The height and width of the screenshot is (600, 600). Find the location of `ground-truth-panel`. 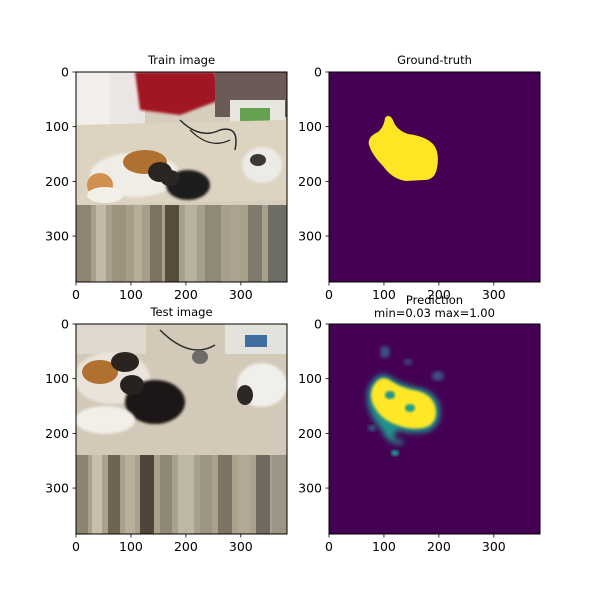

ground-truth-panel is located at coordinates (434, 177).